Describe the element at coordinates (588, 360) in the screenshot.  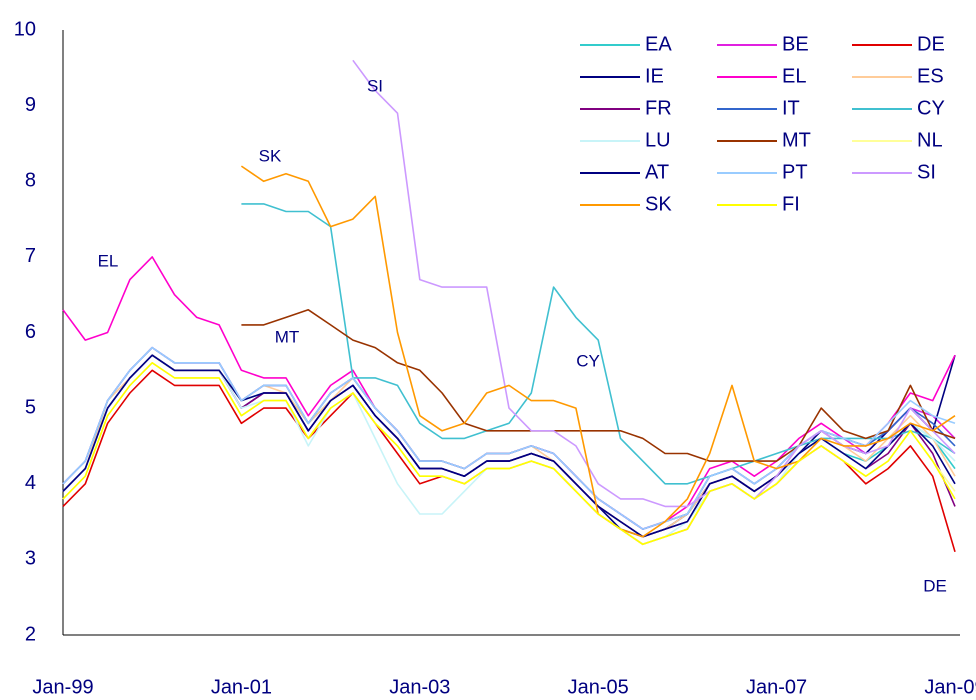
I see `annotation: CY` at that location.